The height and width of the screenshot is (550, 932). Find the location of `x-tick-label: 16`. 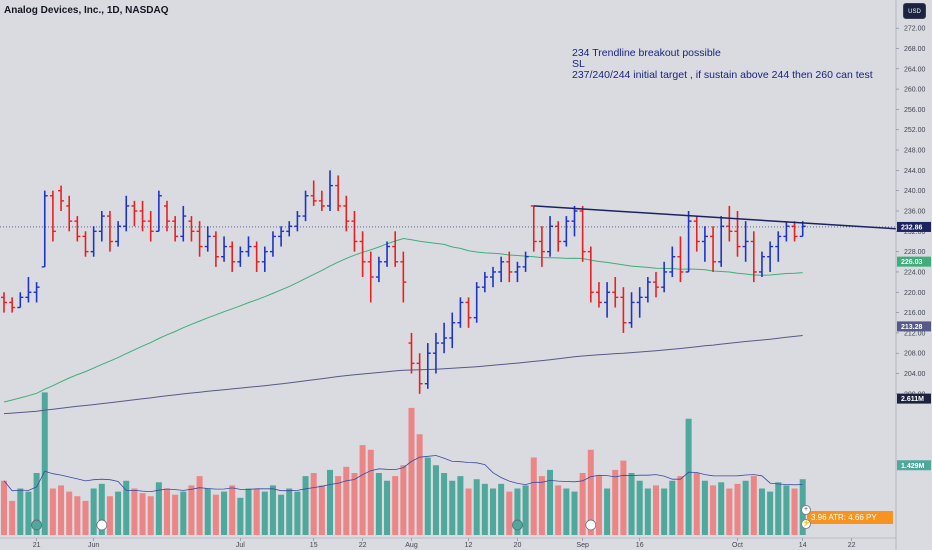

x-tick-label: 16 is located at coordinates (640, 545).